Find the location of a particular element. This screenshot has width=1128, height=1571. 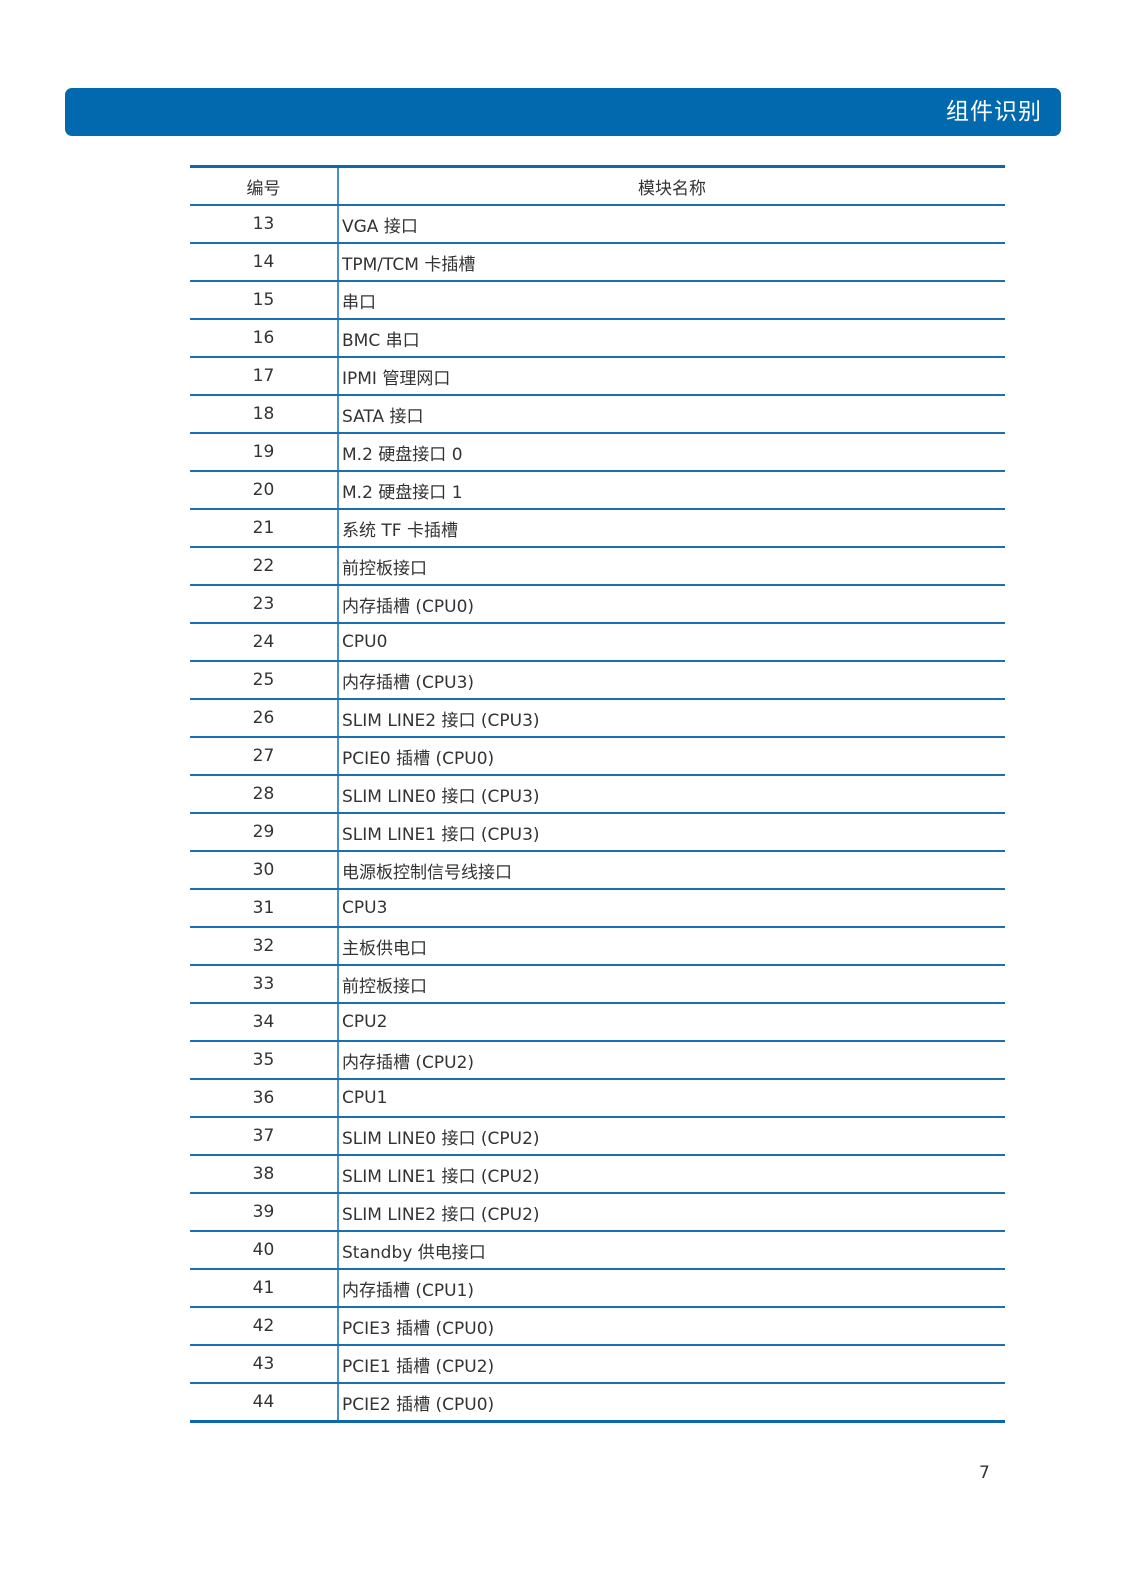

component-number: 22 is located at coordinates (264, 566).